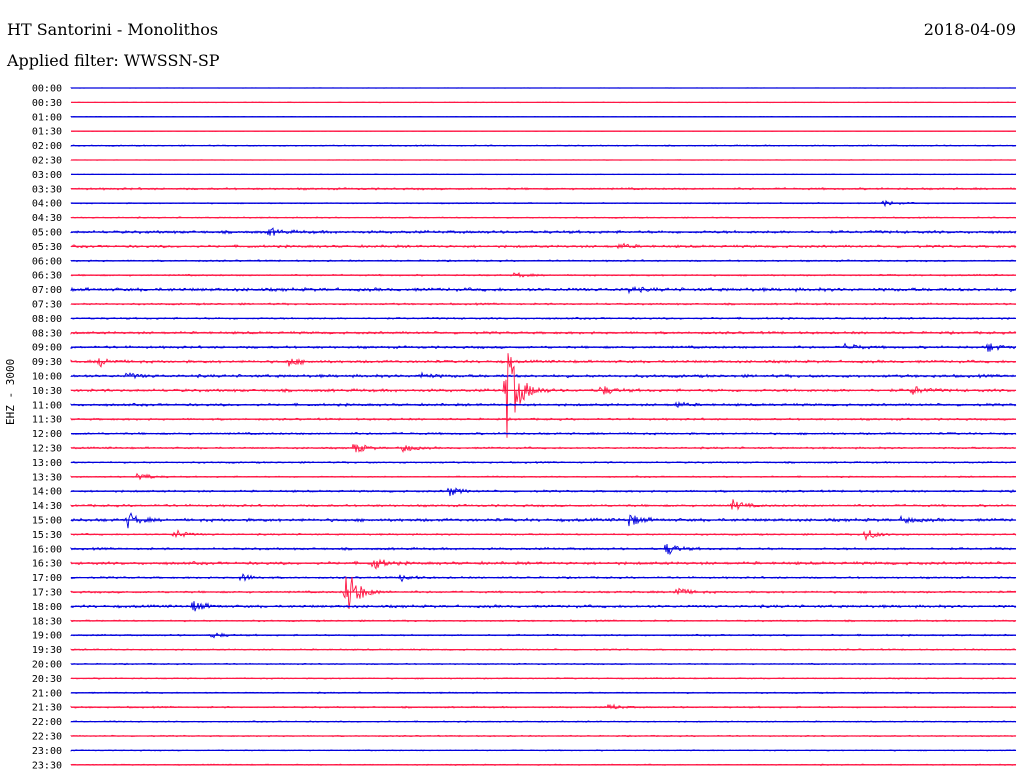 This screenshot has height=780, width=1024. I want to click on time-label: 16:00, so click(47, 549).